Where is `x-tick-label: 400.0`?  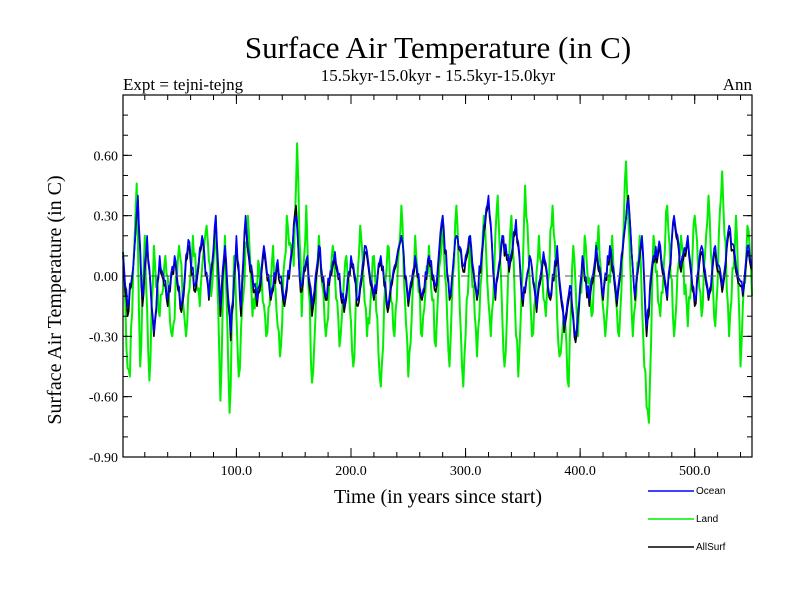 x-tick-label: 400.0 is located at coordinates (580, 471).